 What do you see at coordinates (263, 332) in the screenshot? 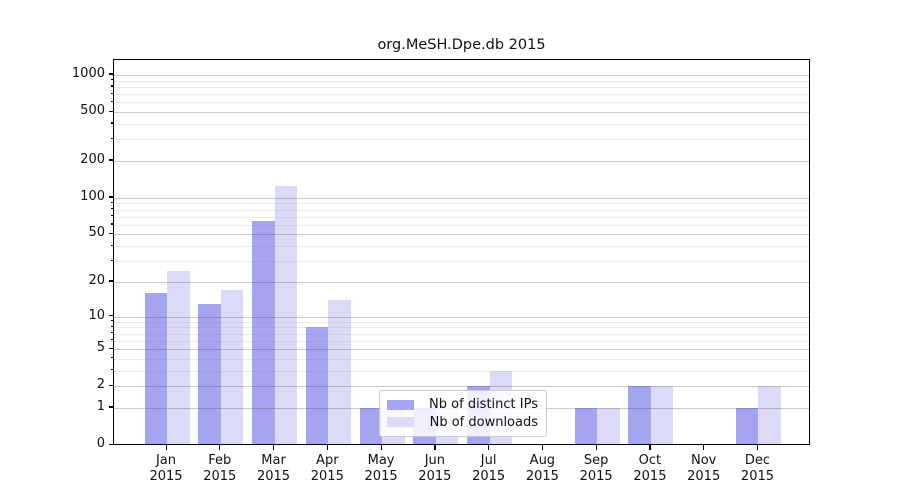
I see `bar-distinct-ips-mar` at bounding box center [263, 332].